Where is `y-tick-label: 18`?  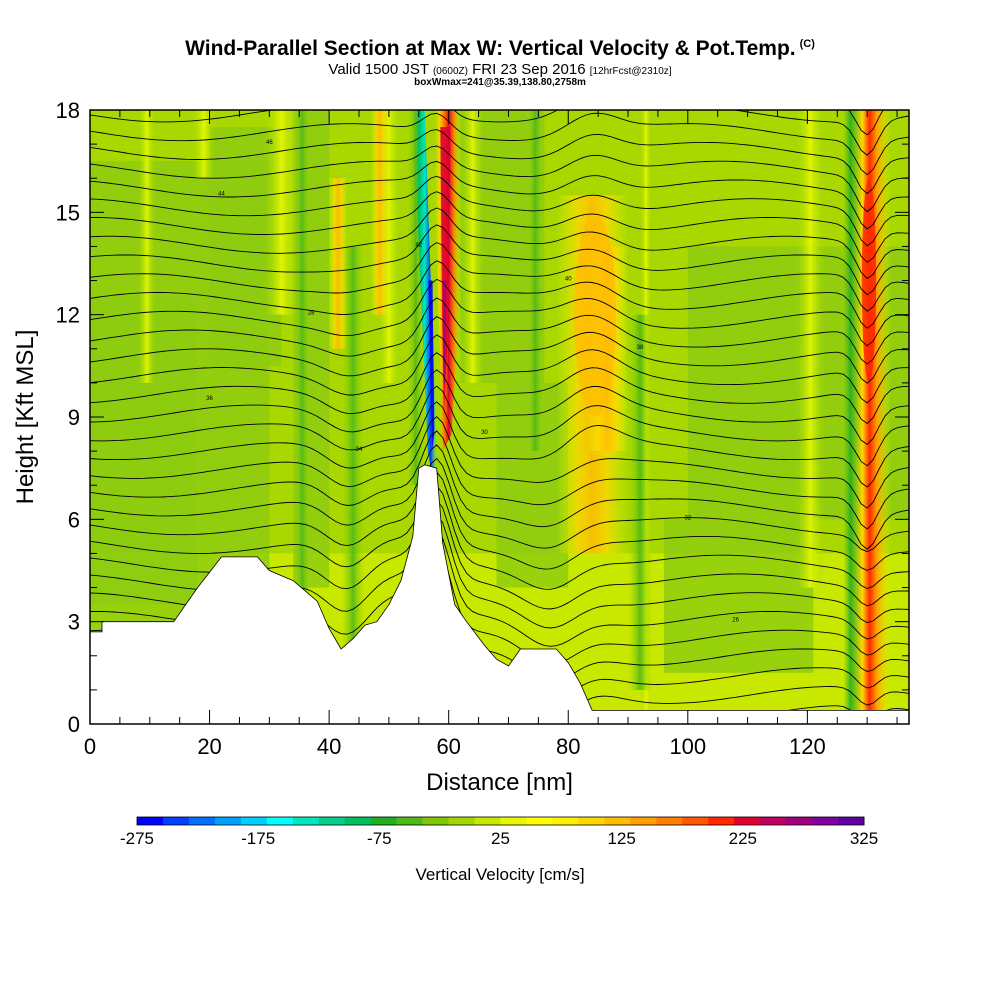
y-tick-label: 18 is located at coordinates (68, 110).